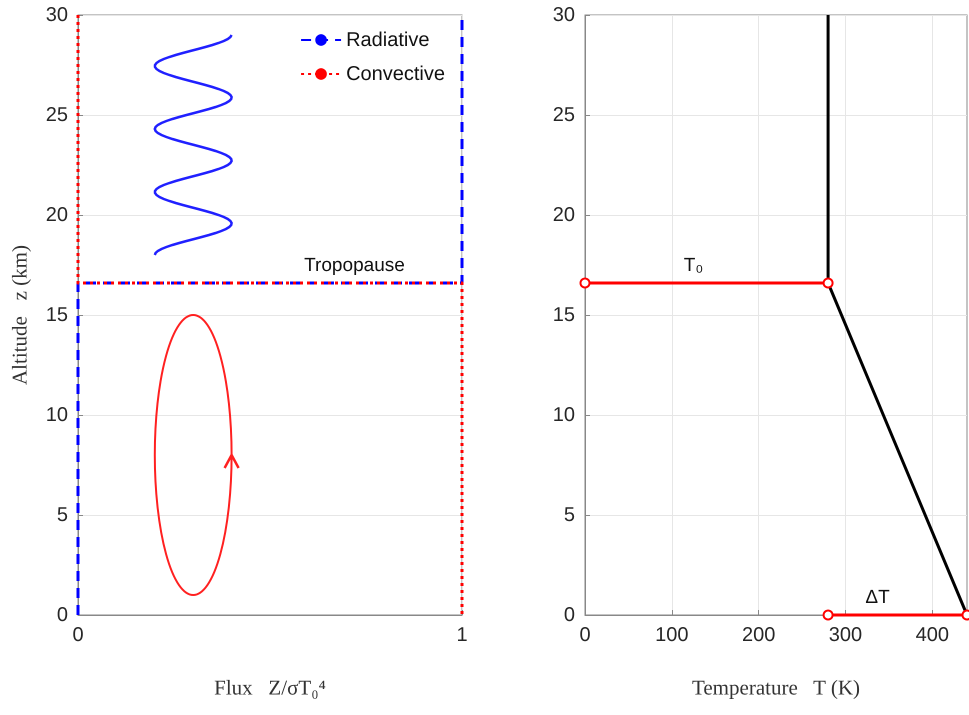  I want to click on x-tick-label: 200, so click(759, 635).